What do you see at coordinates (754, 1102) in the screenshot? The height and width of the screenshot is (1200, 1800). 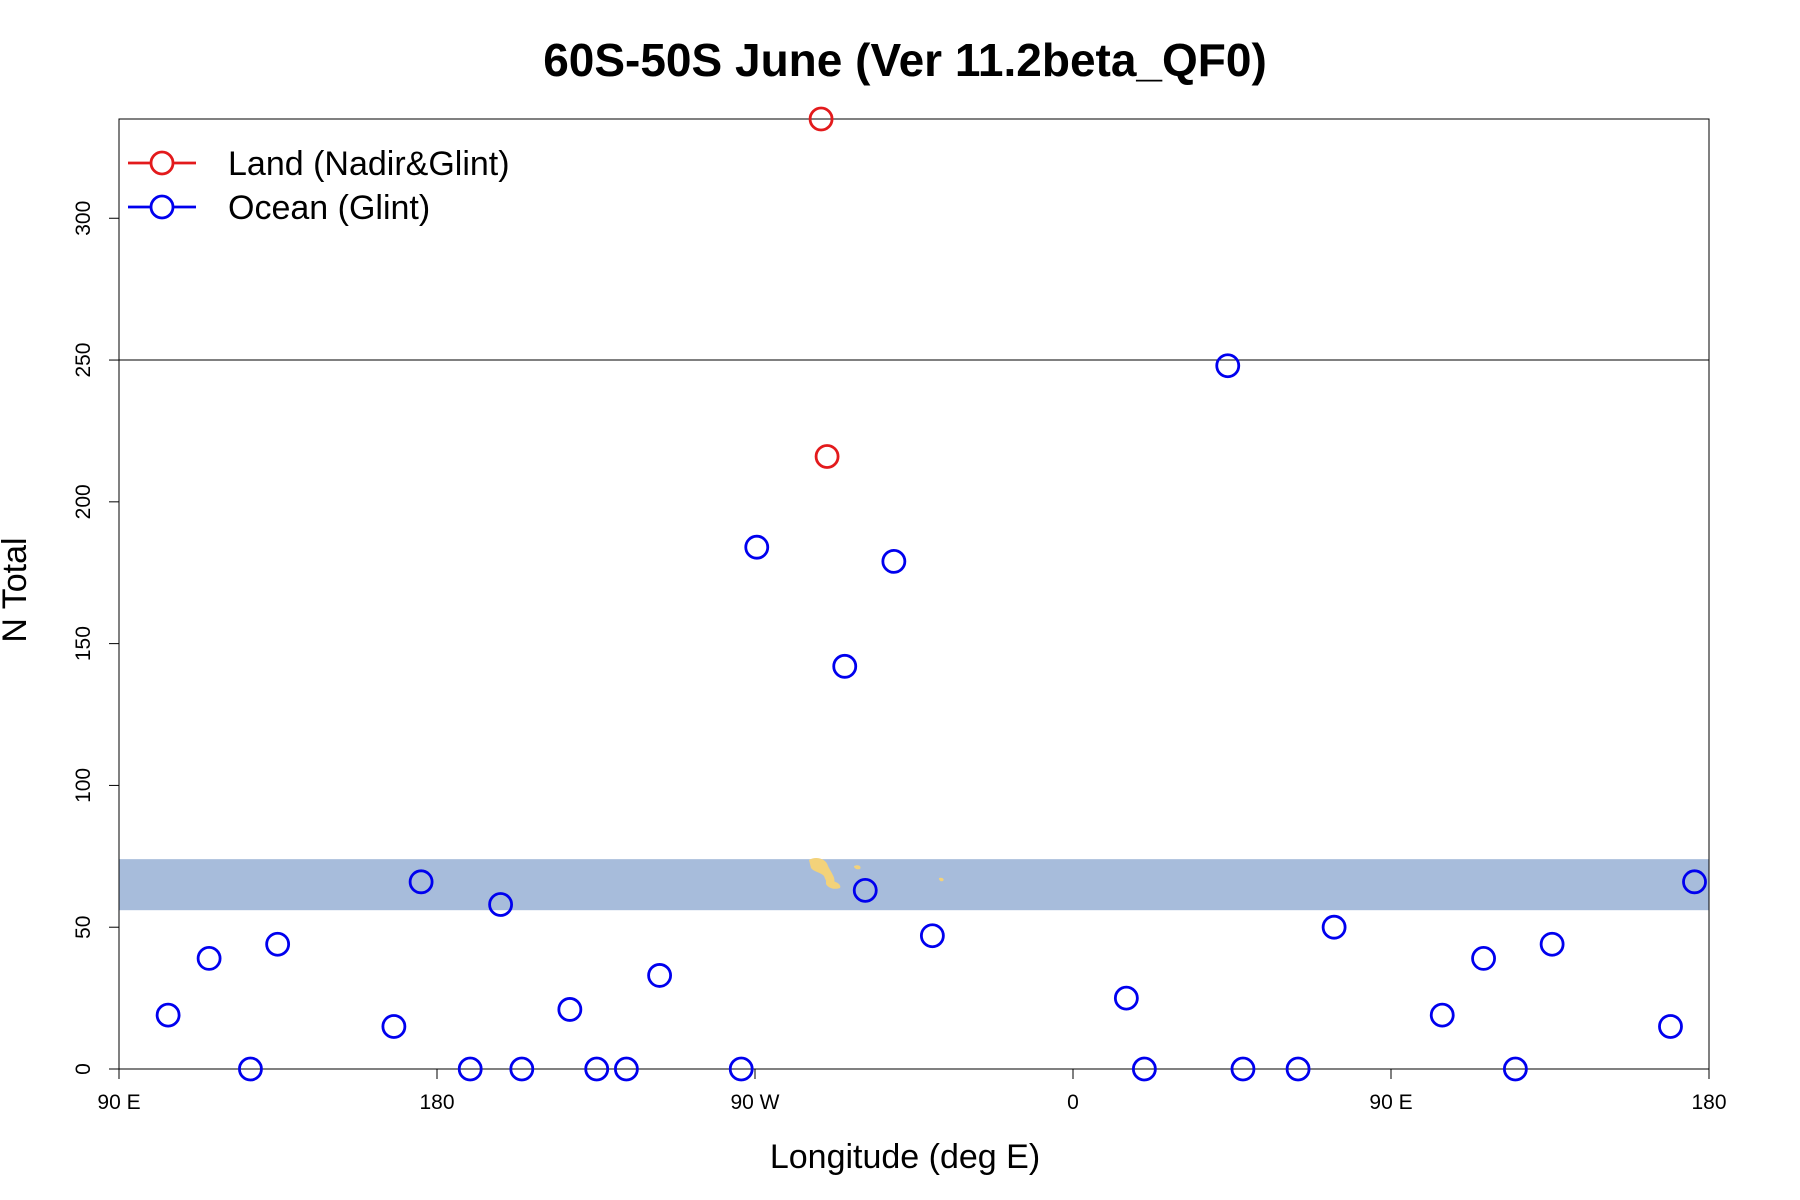 I see `x-tick-label: 90 W` at bounding box center [754, 1102].